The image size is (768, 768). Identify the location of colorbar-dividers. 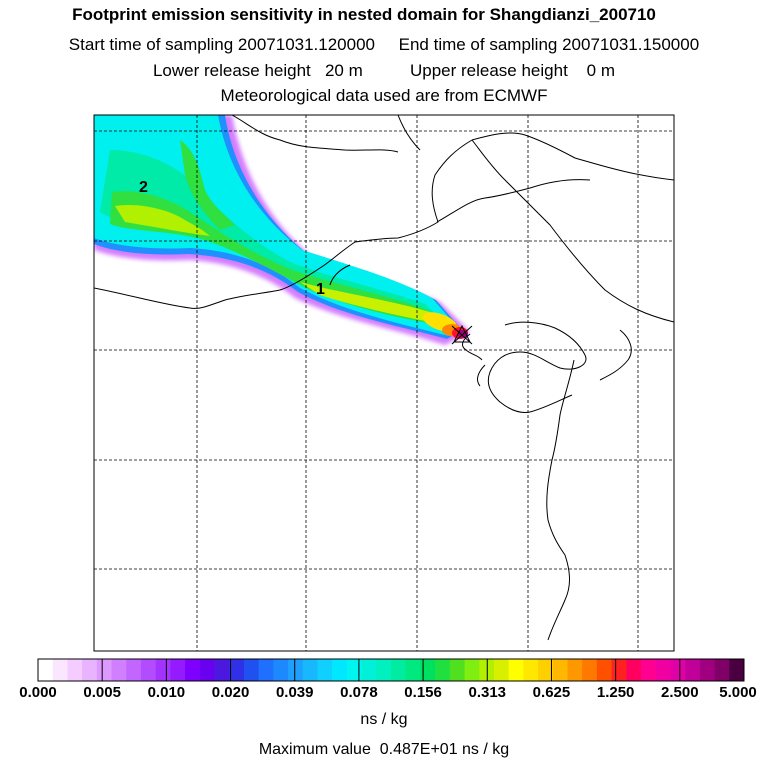
(391, 670).